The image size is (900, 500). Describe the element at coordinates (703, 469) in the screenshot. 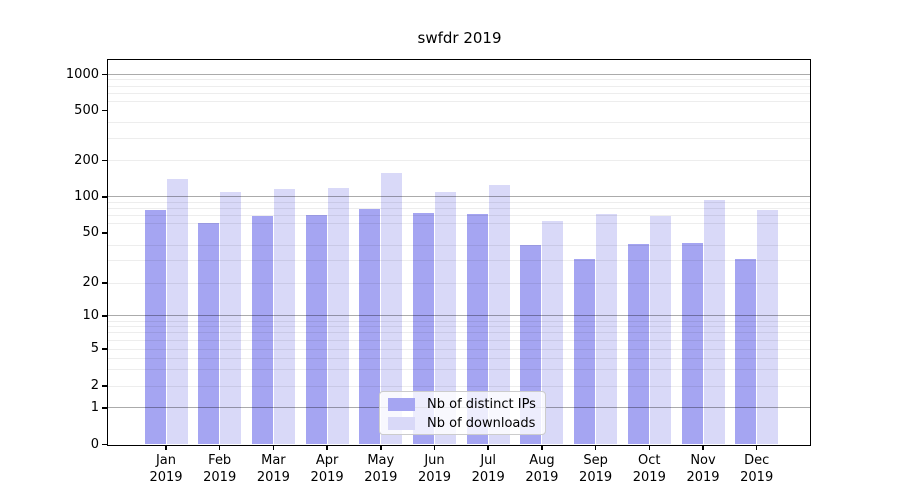

I see `x-tick-label: Nov 2019` at that location.